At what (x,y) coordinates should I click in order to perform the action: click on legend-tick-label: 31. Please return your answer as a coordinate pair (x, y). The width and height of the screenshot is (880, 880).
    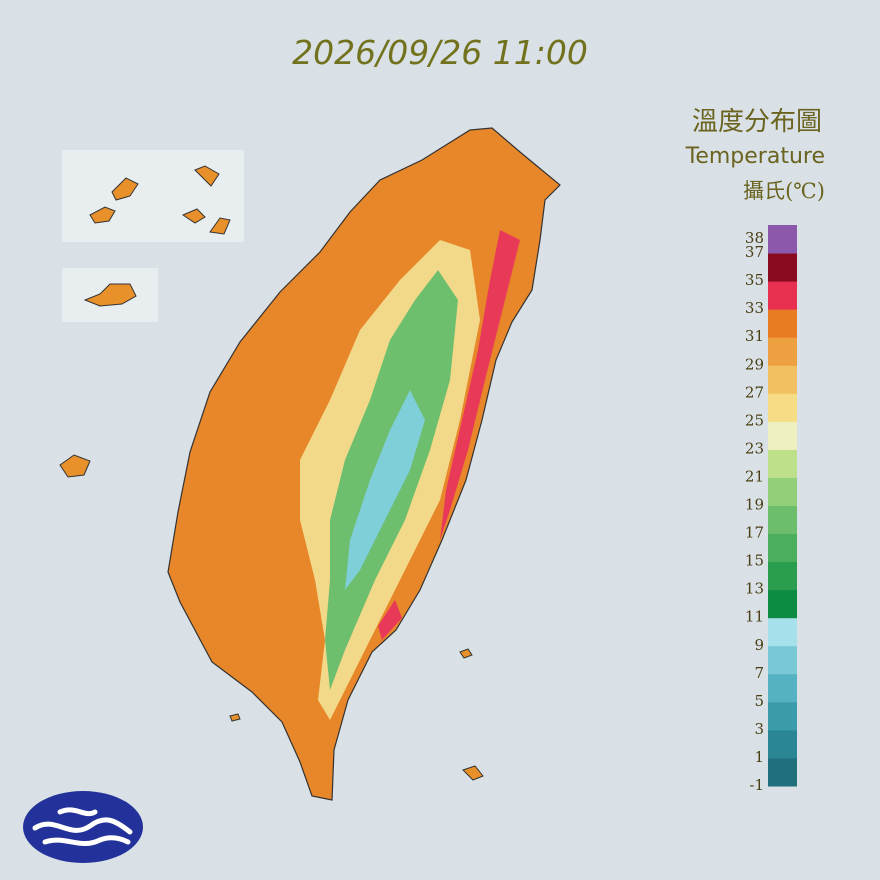
    Looking at the image, I should click on (754, 336).